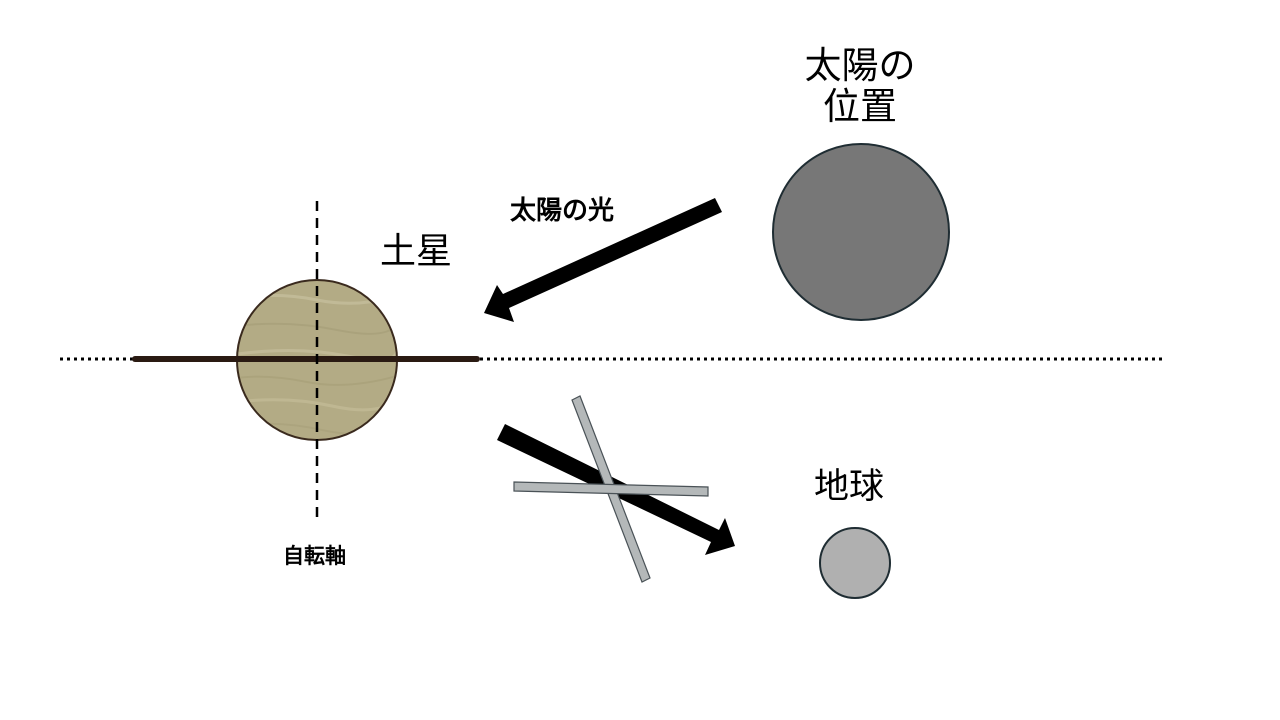  Describe the element at coordinates (849, 487) in the screenshot. I see `earth-label: 地球` at that location.